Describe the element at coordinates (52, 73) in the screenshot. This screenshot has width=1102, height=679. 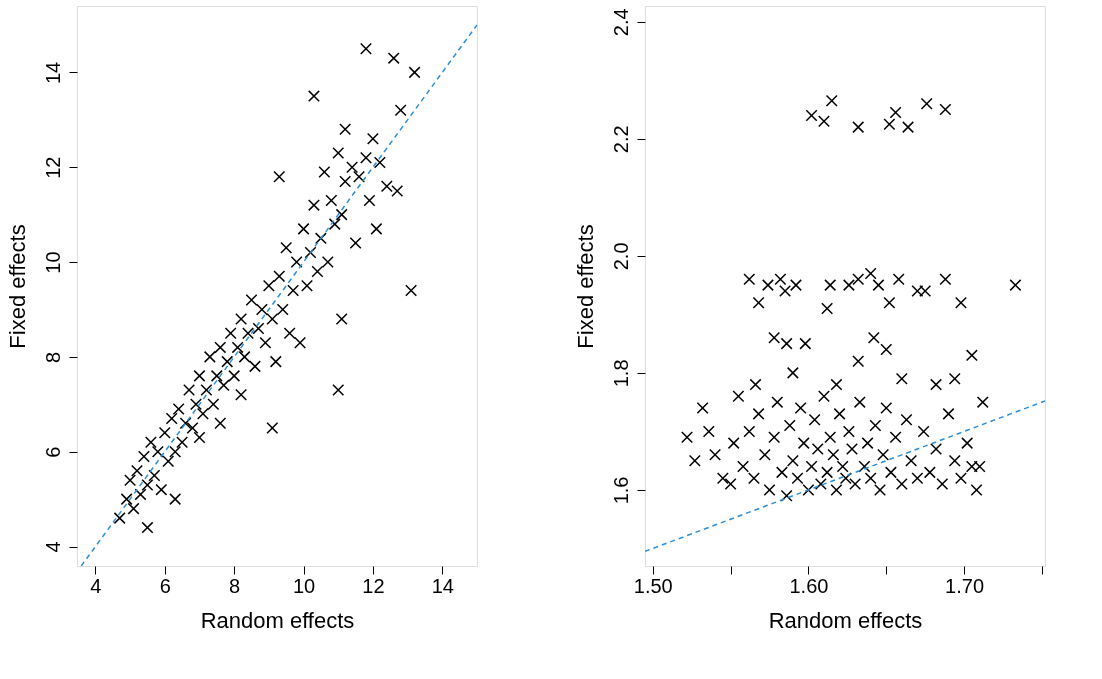
I see `y-tick-label: 14` at that location.